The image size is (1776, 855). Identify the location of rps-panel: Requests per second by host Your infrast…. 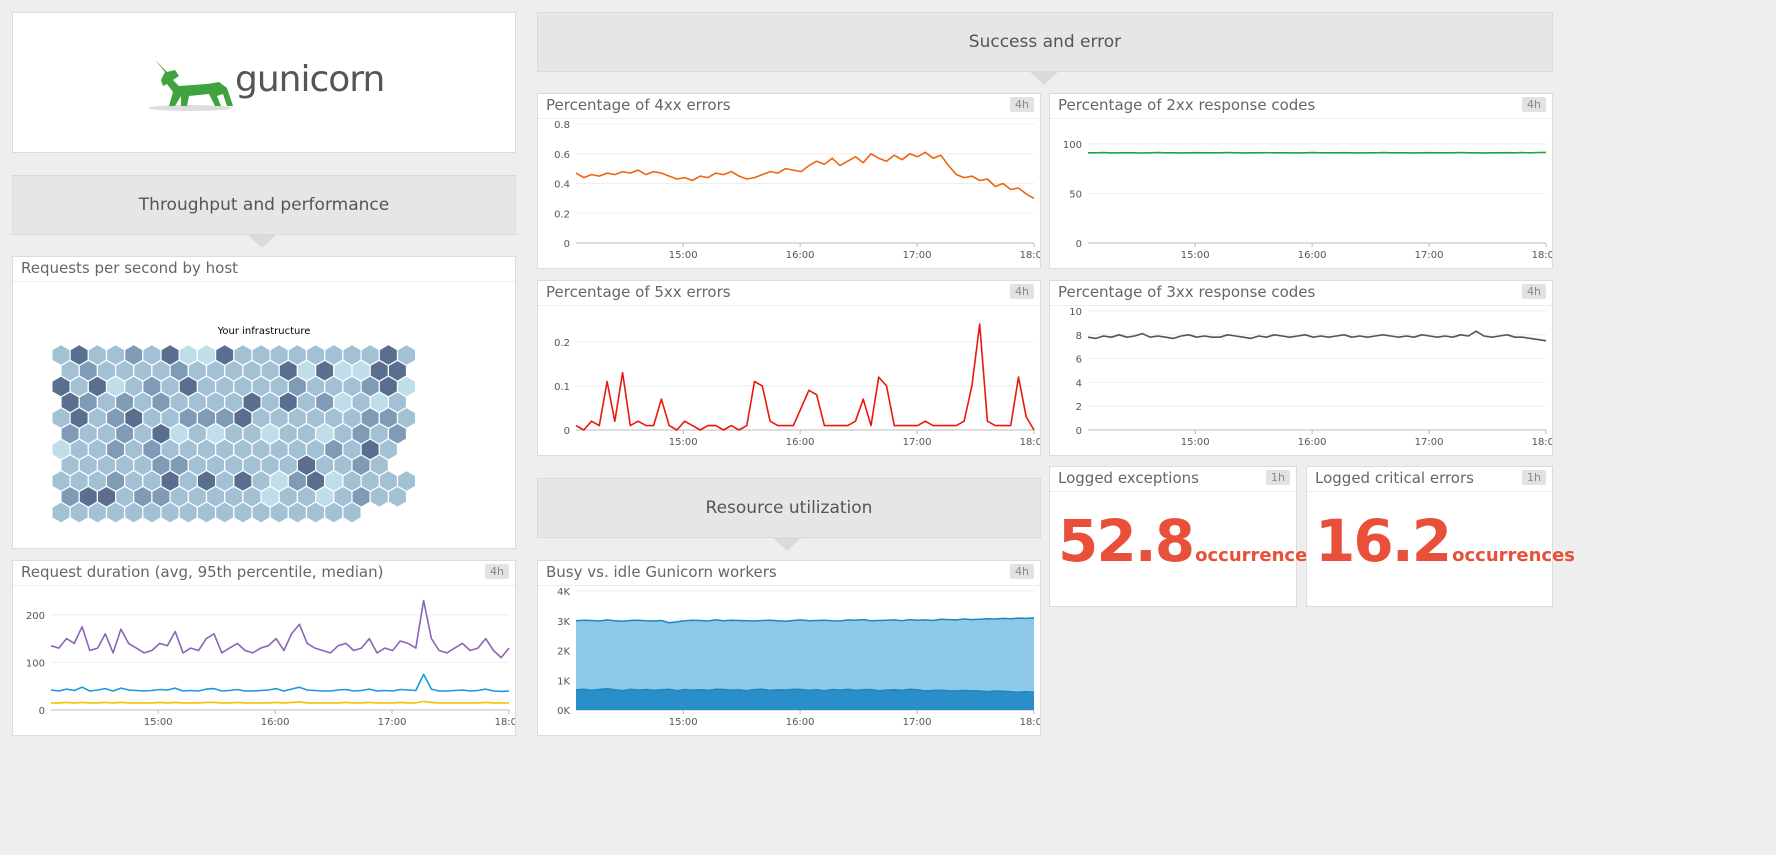
(264, 402).